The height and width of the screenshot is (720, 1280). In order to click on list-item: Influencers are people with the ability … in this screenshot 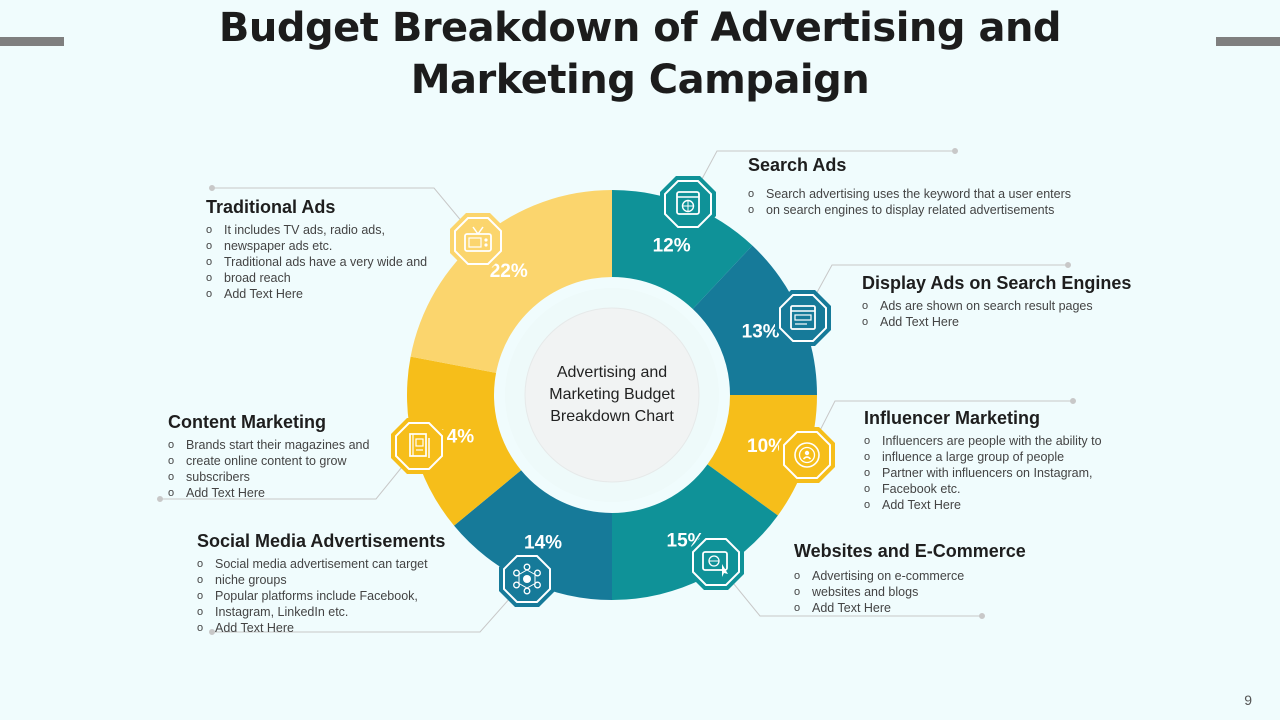, I will do `click(1009, 441)`.